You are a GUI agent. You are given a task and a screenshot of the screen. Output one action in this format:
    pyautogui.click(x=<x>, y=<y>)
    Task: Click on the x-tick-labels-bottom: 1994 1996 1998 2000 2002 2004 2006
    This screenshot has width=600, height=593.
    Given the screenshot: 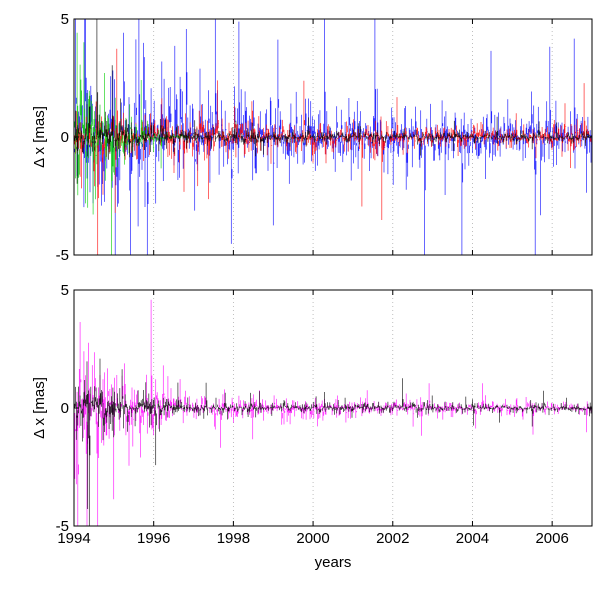 What is the action you would take?
    pyautogui.click(x=313, y=538)
    